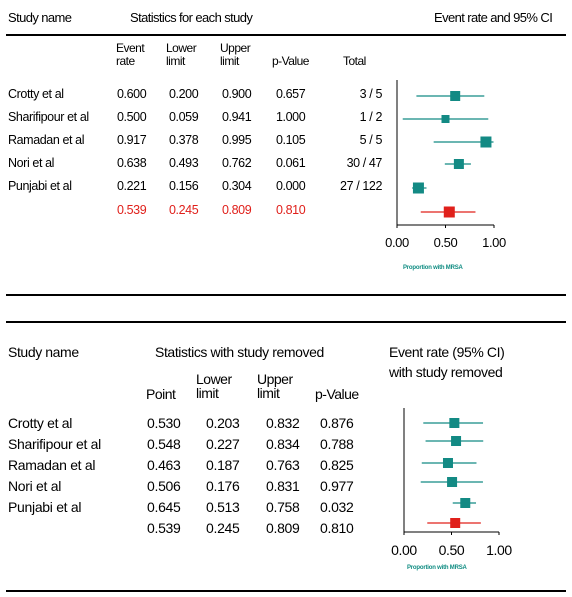 The width and height of the screenshot is (572, 597). Describe the element at coordinates (223, 423) in the screenshot. I see `lower-limit-value: 0.203` at that location.